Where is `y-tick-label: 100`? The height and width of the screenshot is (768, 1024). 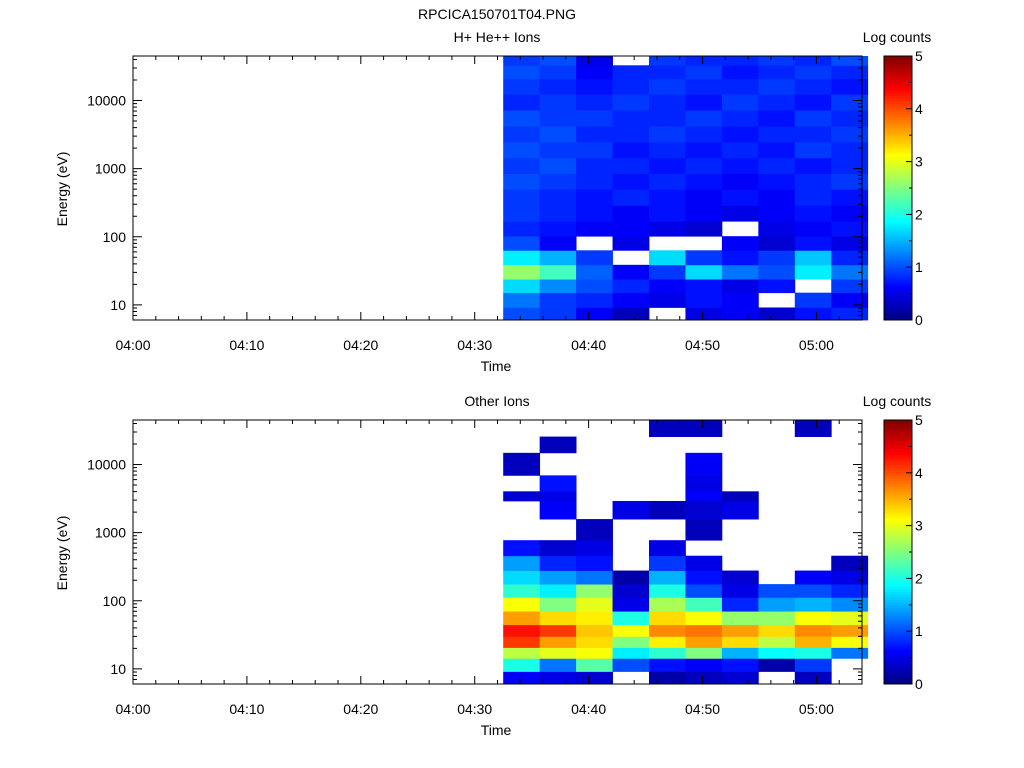
y-tick-label: 100 is located at coordinates (115, 237).